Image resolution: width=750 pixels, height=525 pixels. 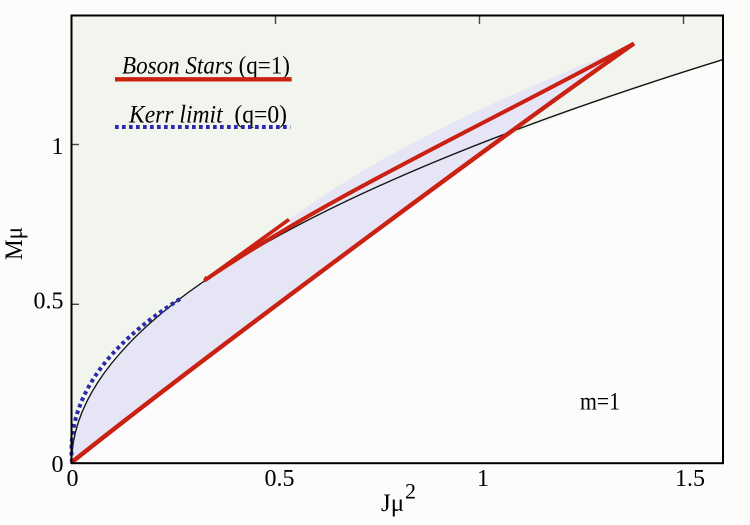 I want to click on svg-text: Jμ, so click(x=392, y=503).